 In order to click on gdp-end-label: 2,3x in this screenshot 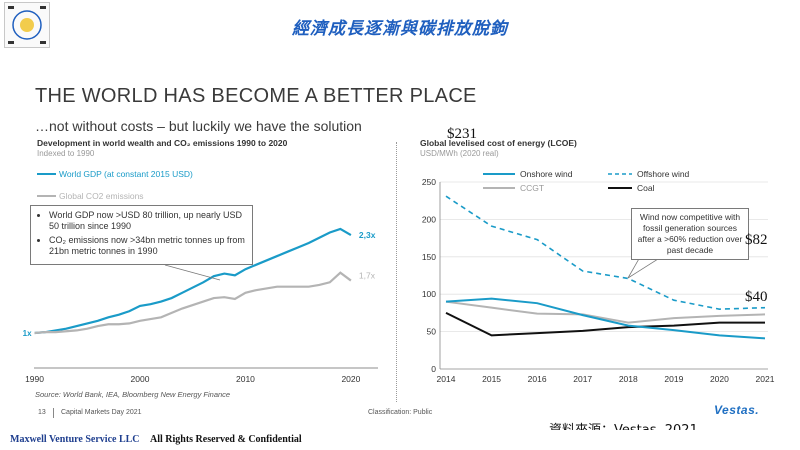, I will do `click(367, 235)`.